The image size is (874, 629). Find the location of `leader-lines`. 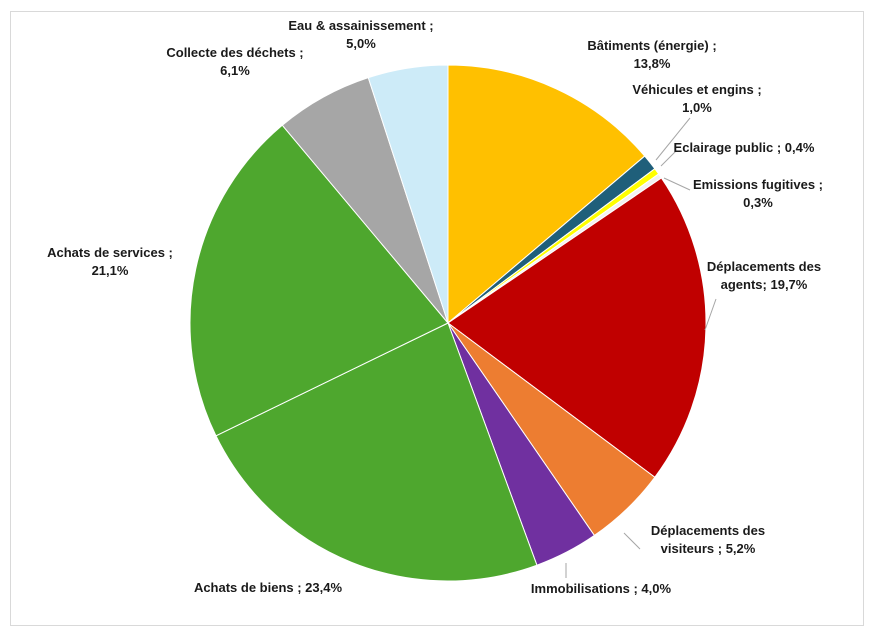

leader-lines is located at coordinates (641, 347).